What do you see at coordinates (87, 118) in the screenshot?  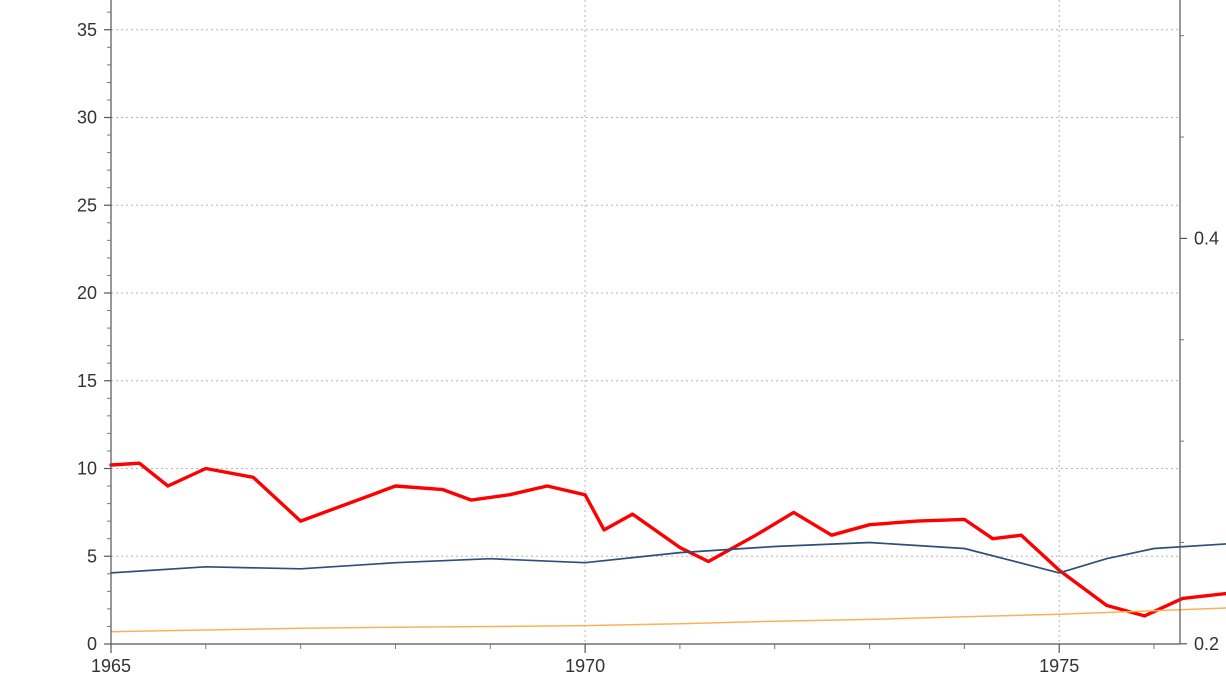 I see `y-tick-label: 30` at bounding box center [87, 118].